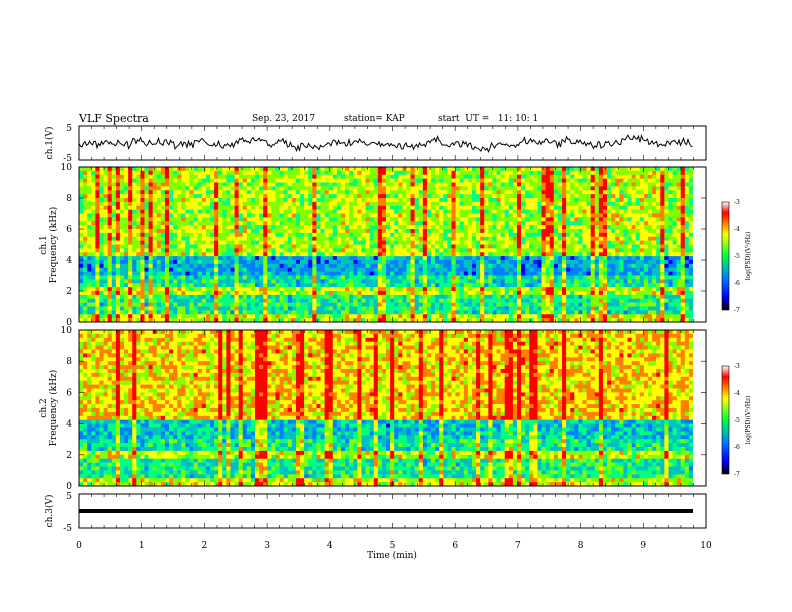 Image resolution: width=792 pixels, height=612 pixels. What do you see at coordinates (518, 546) in the screenshot?
I see `time-axis-tick-label: 7` at bounding box center [518, 546].